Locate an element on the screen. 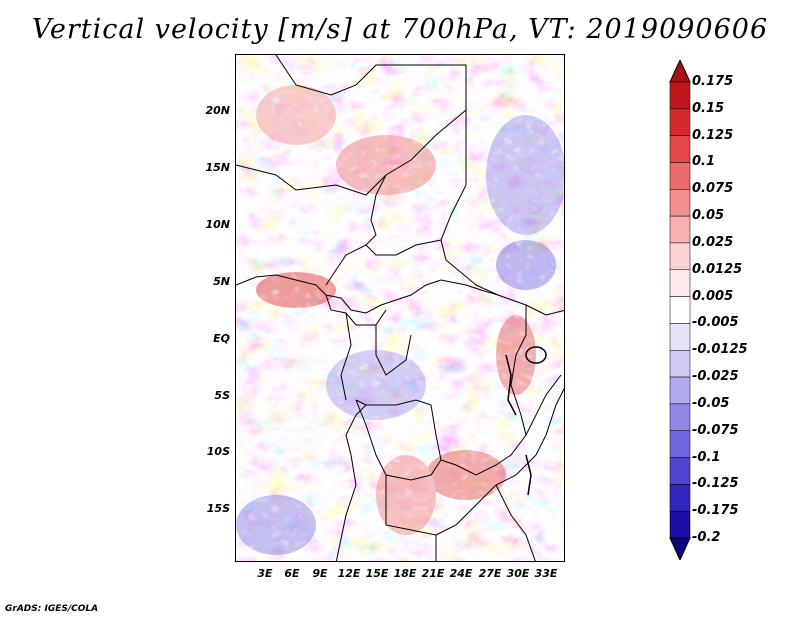 The image size is (800, 618). lon-label-12e: 12E is located at coordinates (349, 573).